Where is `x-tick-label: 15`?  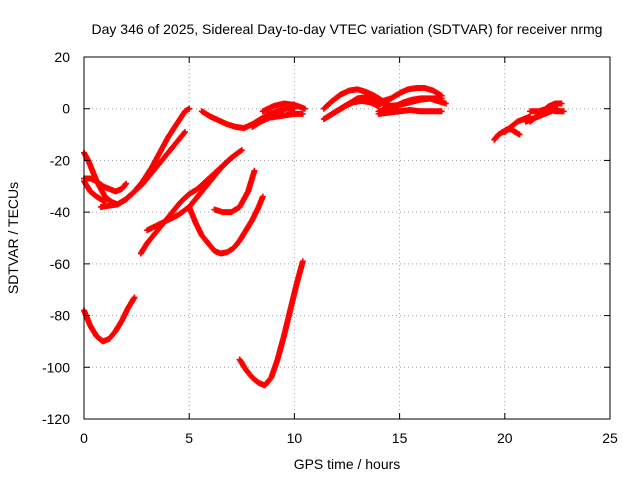 x-tick-label: 15 is located at coordinates (400, 438).